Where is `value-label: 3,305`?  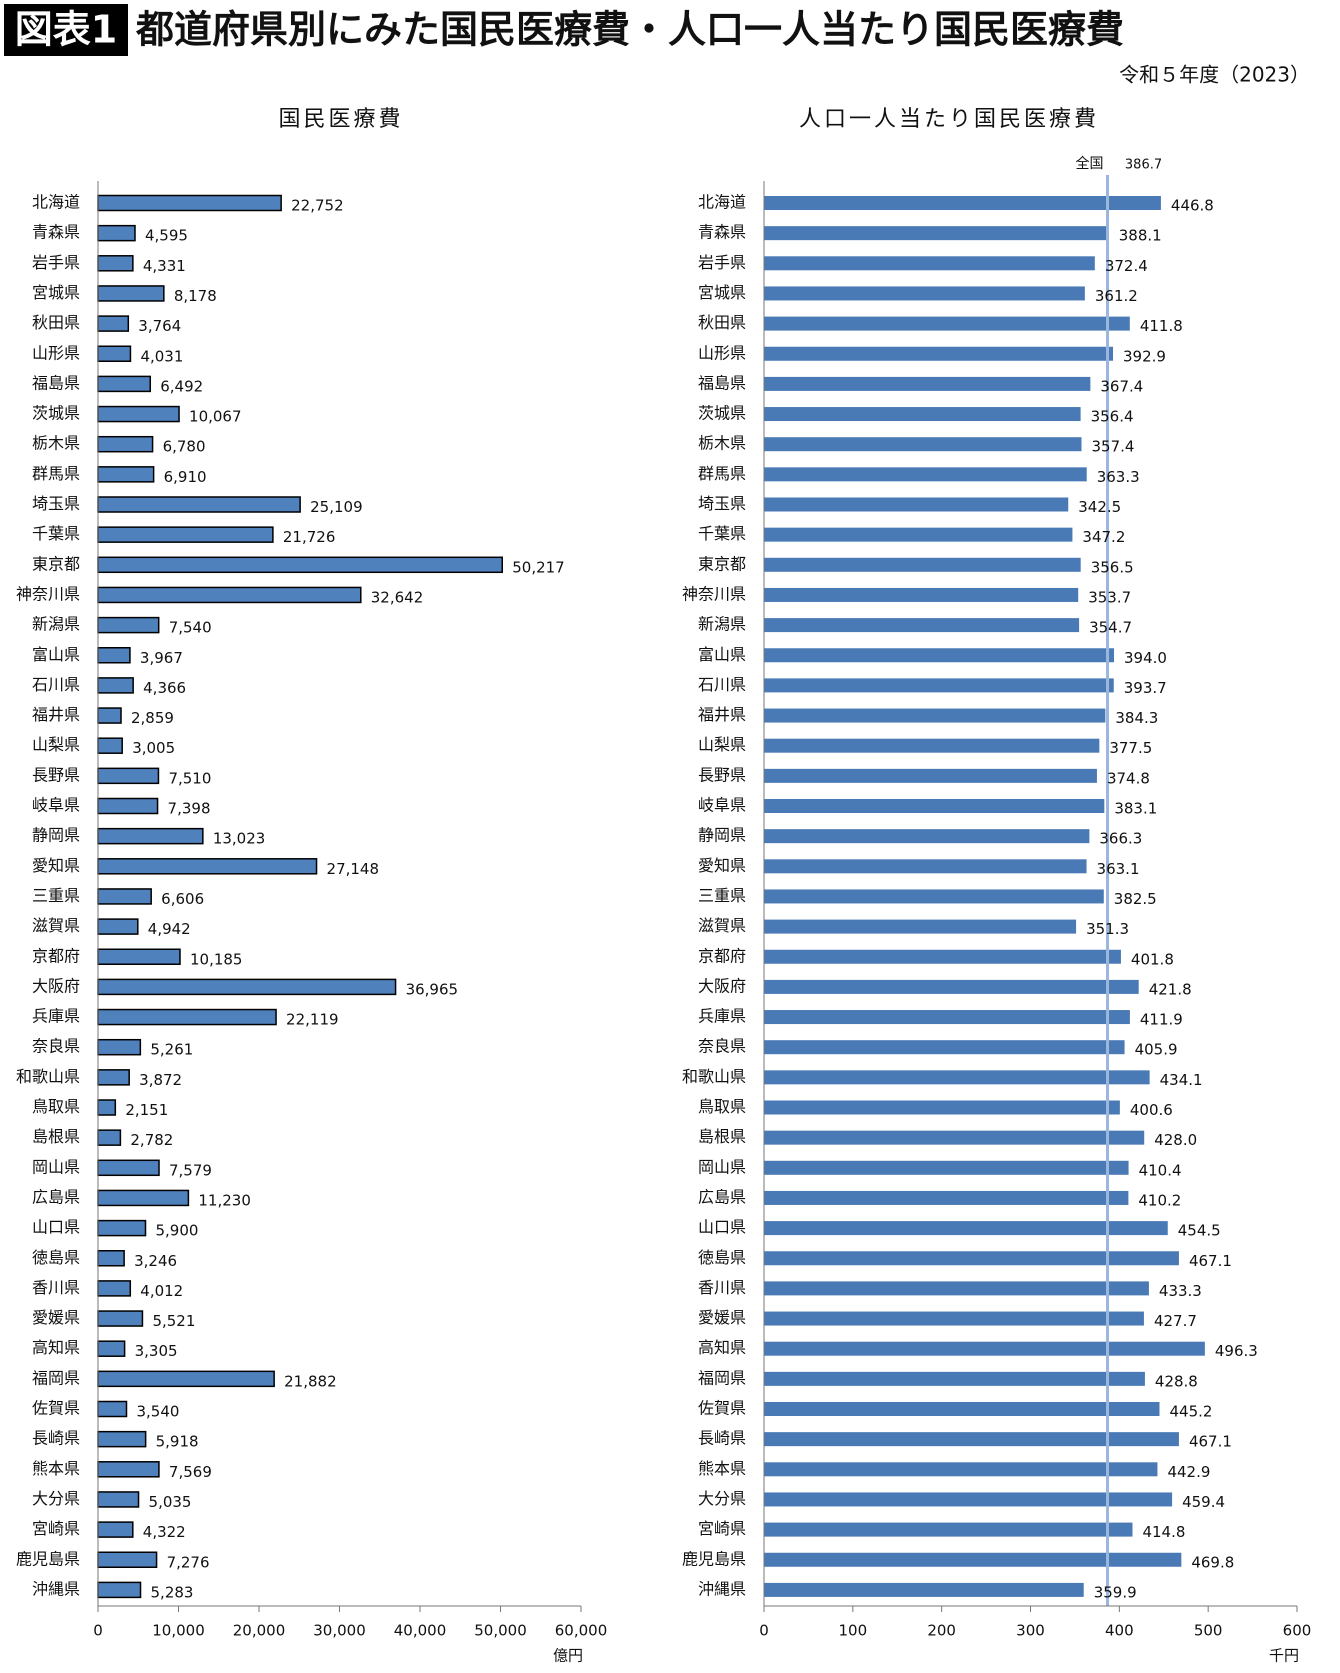
value-label: 3,305 is located at coordinates (156, 1351).